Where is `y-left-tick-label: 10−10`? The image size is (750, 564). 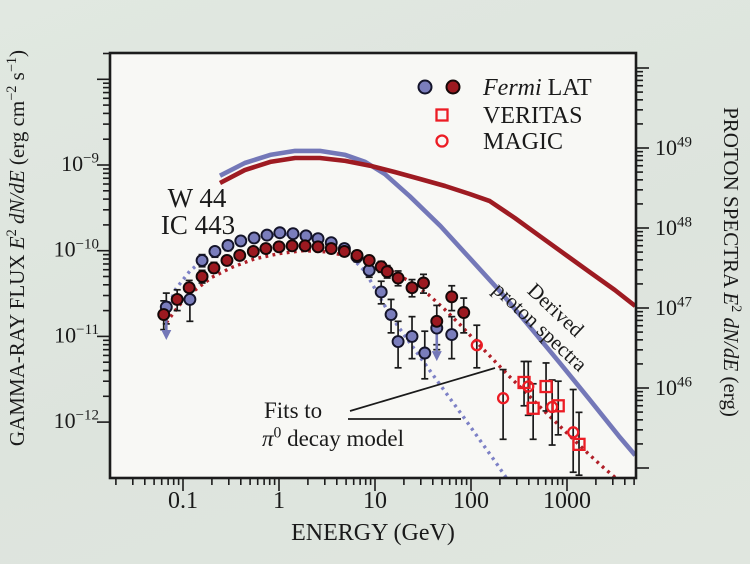
y-left-tick-label: 10−10 is located at coordinates (76, 248).